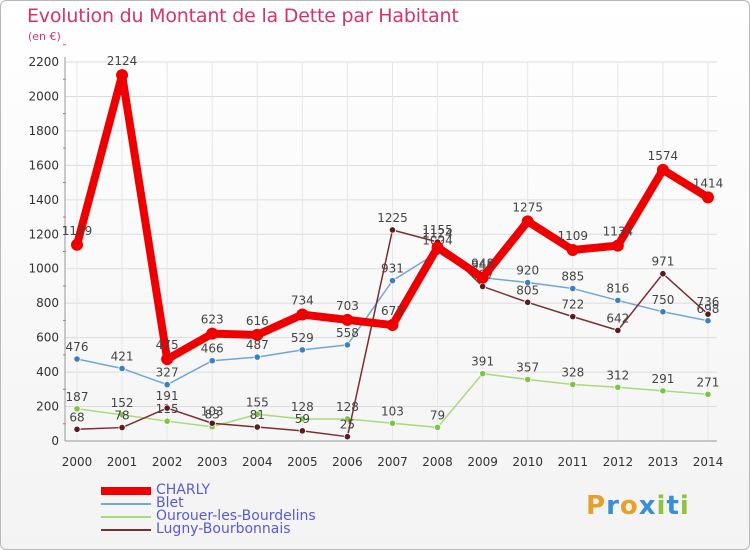 Image resolution: width=750 pixels, height=550 pixels. Describe the element at coordinates (44, 36) in the screenshot. I see `chart-subtitle: (en €)` at that location.